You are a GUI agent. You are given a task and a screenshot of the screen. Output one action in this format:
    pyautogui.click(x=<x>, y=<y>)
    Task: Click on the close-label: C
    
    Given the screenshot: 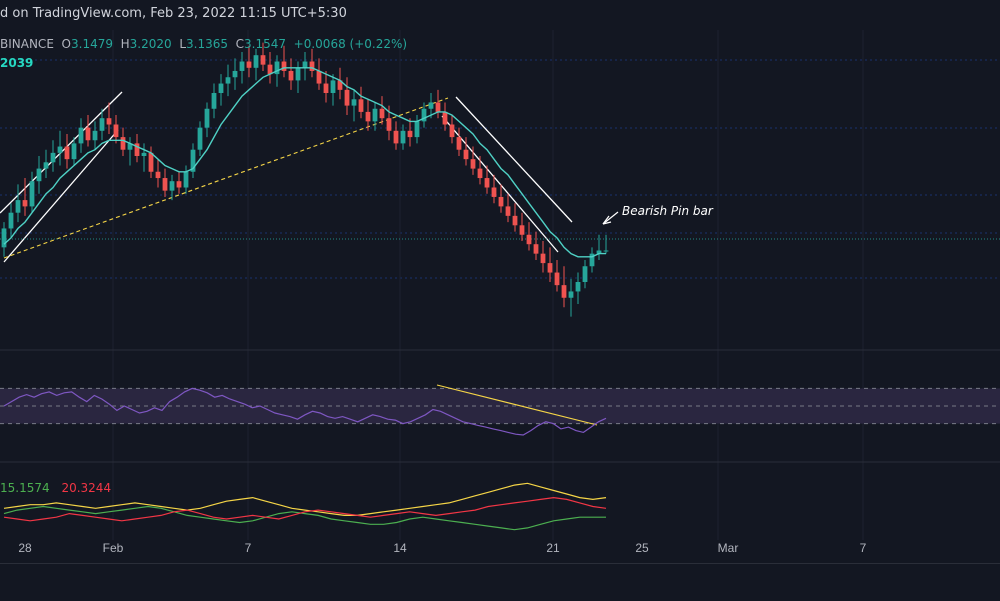 What is the action you would take?
    pyautogui.click(x=240, y=44)
    